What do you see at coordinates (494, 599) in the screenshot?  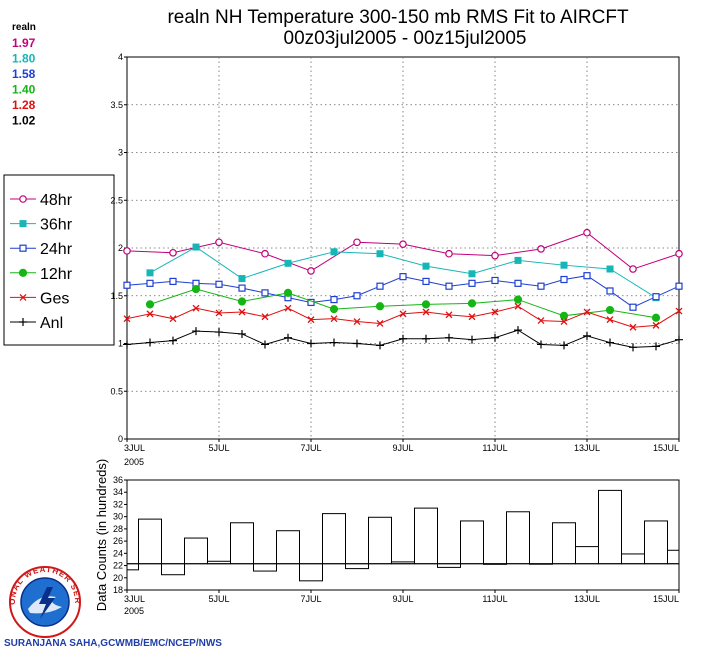 I see `x-tick-label: 11JUL` at bounding box center [494, 599].